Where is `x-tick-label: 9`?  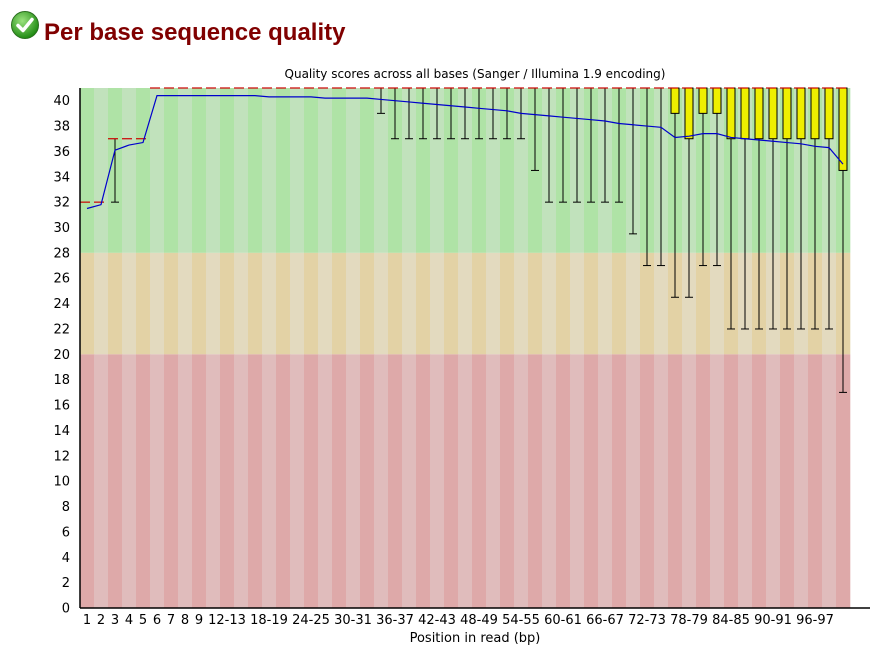
x-tick-label: 9 is located at coordinates (199, 620).